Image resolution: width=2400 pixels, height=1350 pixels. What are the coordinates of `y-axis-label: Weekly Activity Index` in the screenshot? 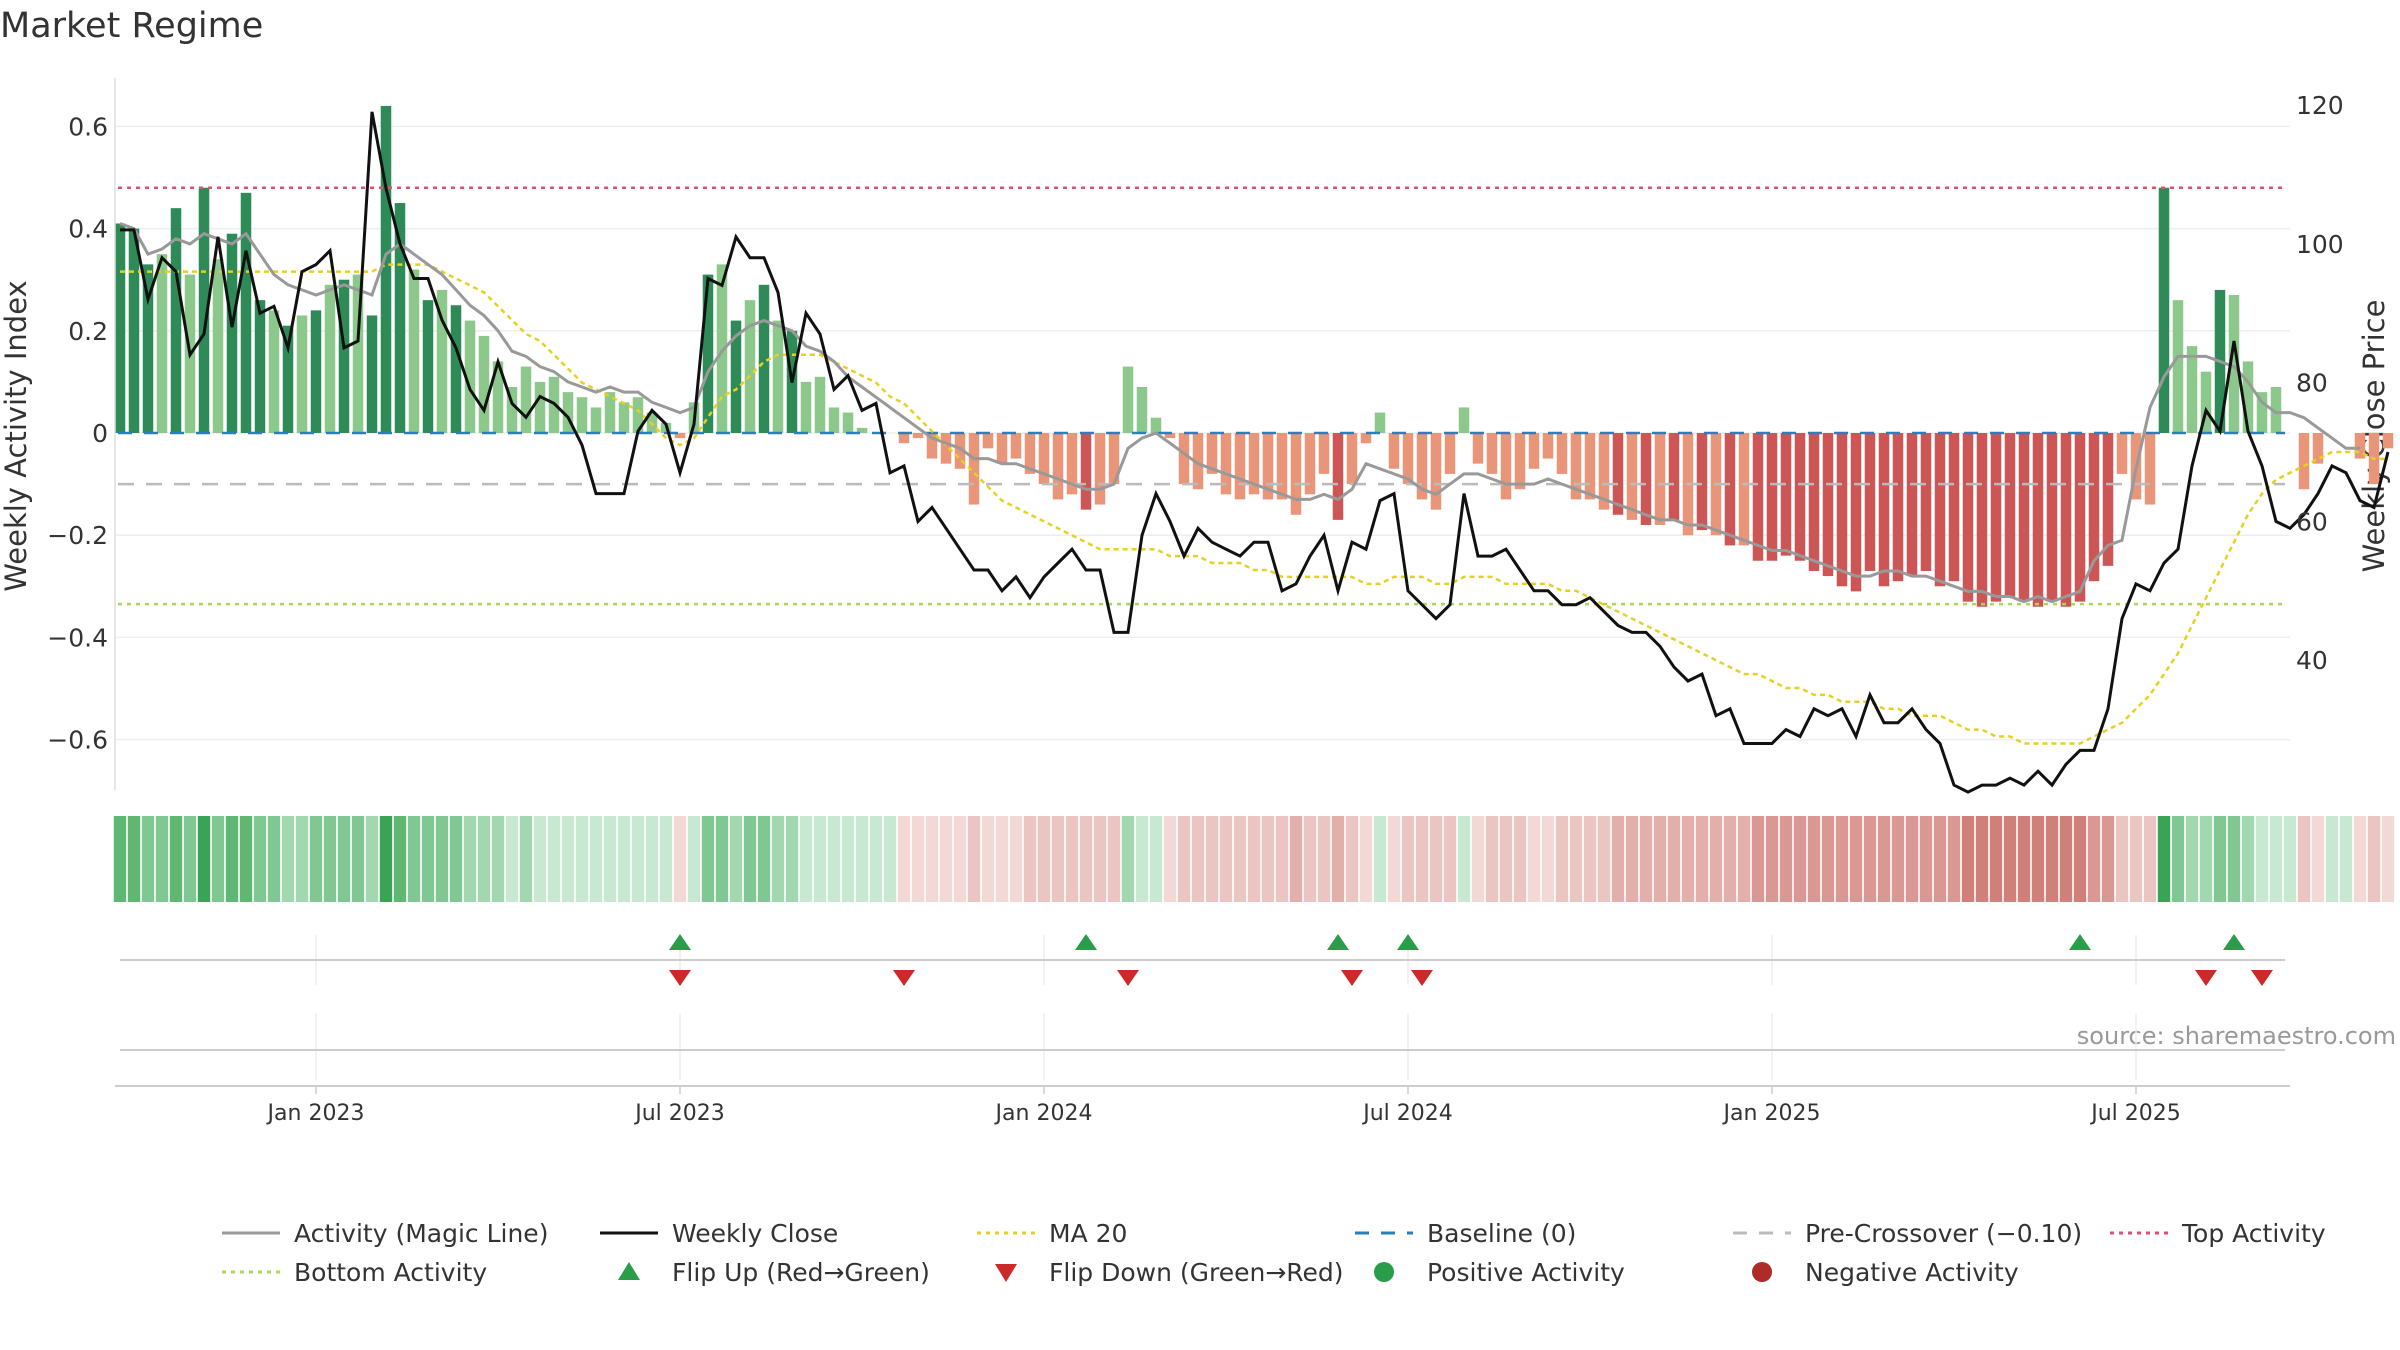 It's located at (16, 435).